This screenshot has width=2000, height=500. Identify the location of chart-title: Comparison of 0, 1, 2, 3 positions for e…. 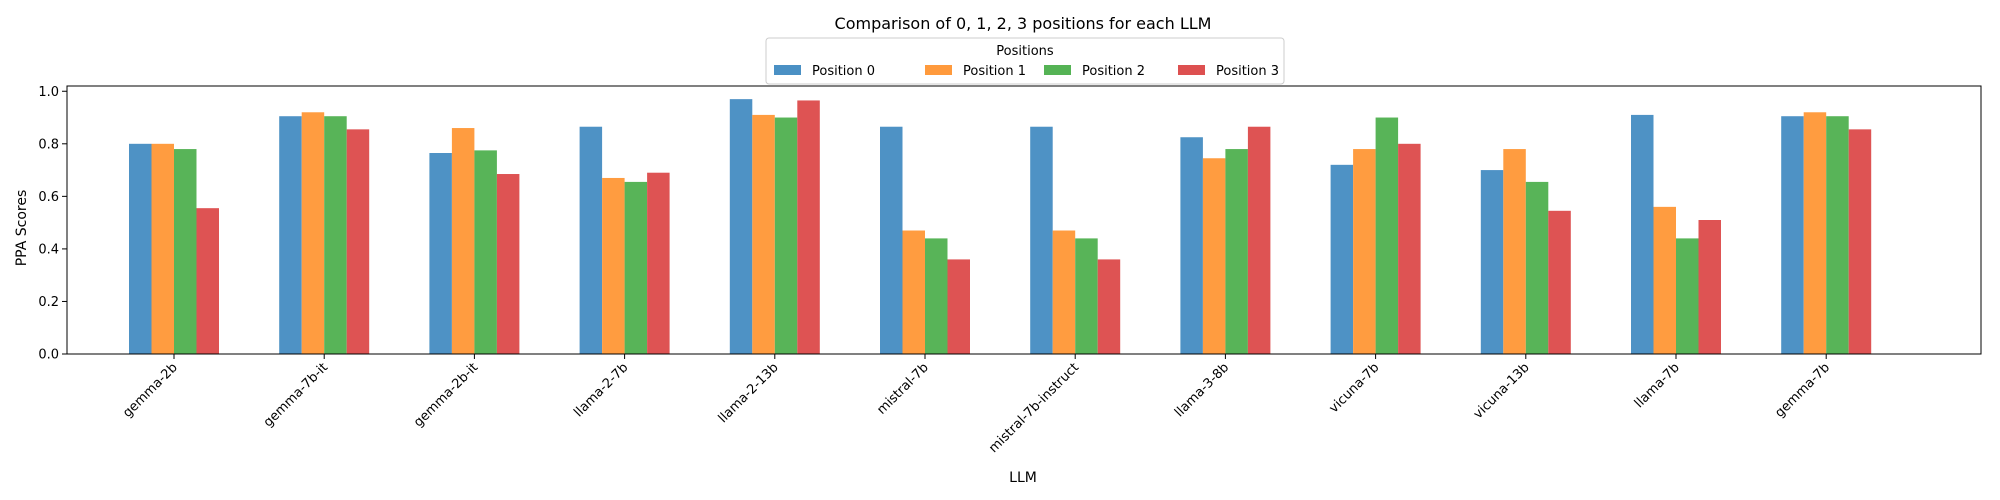
(1023, 23).